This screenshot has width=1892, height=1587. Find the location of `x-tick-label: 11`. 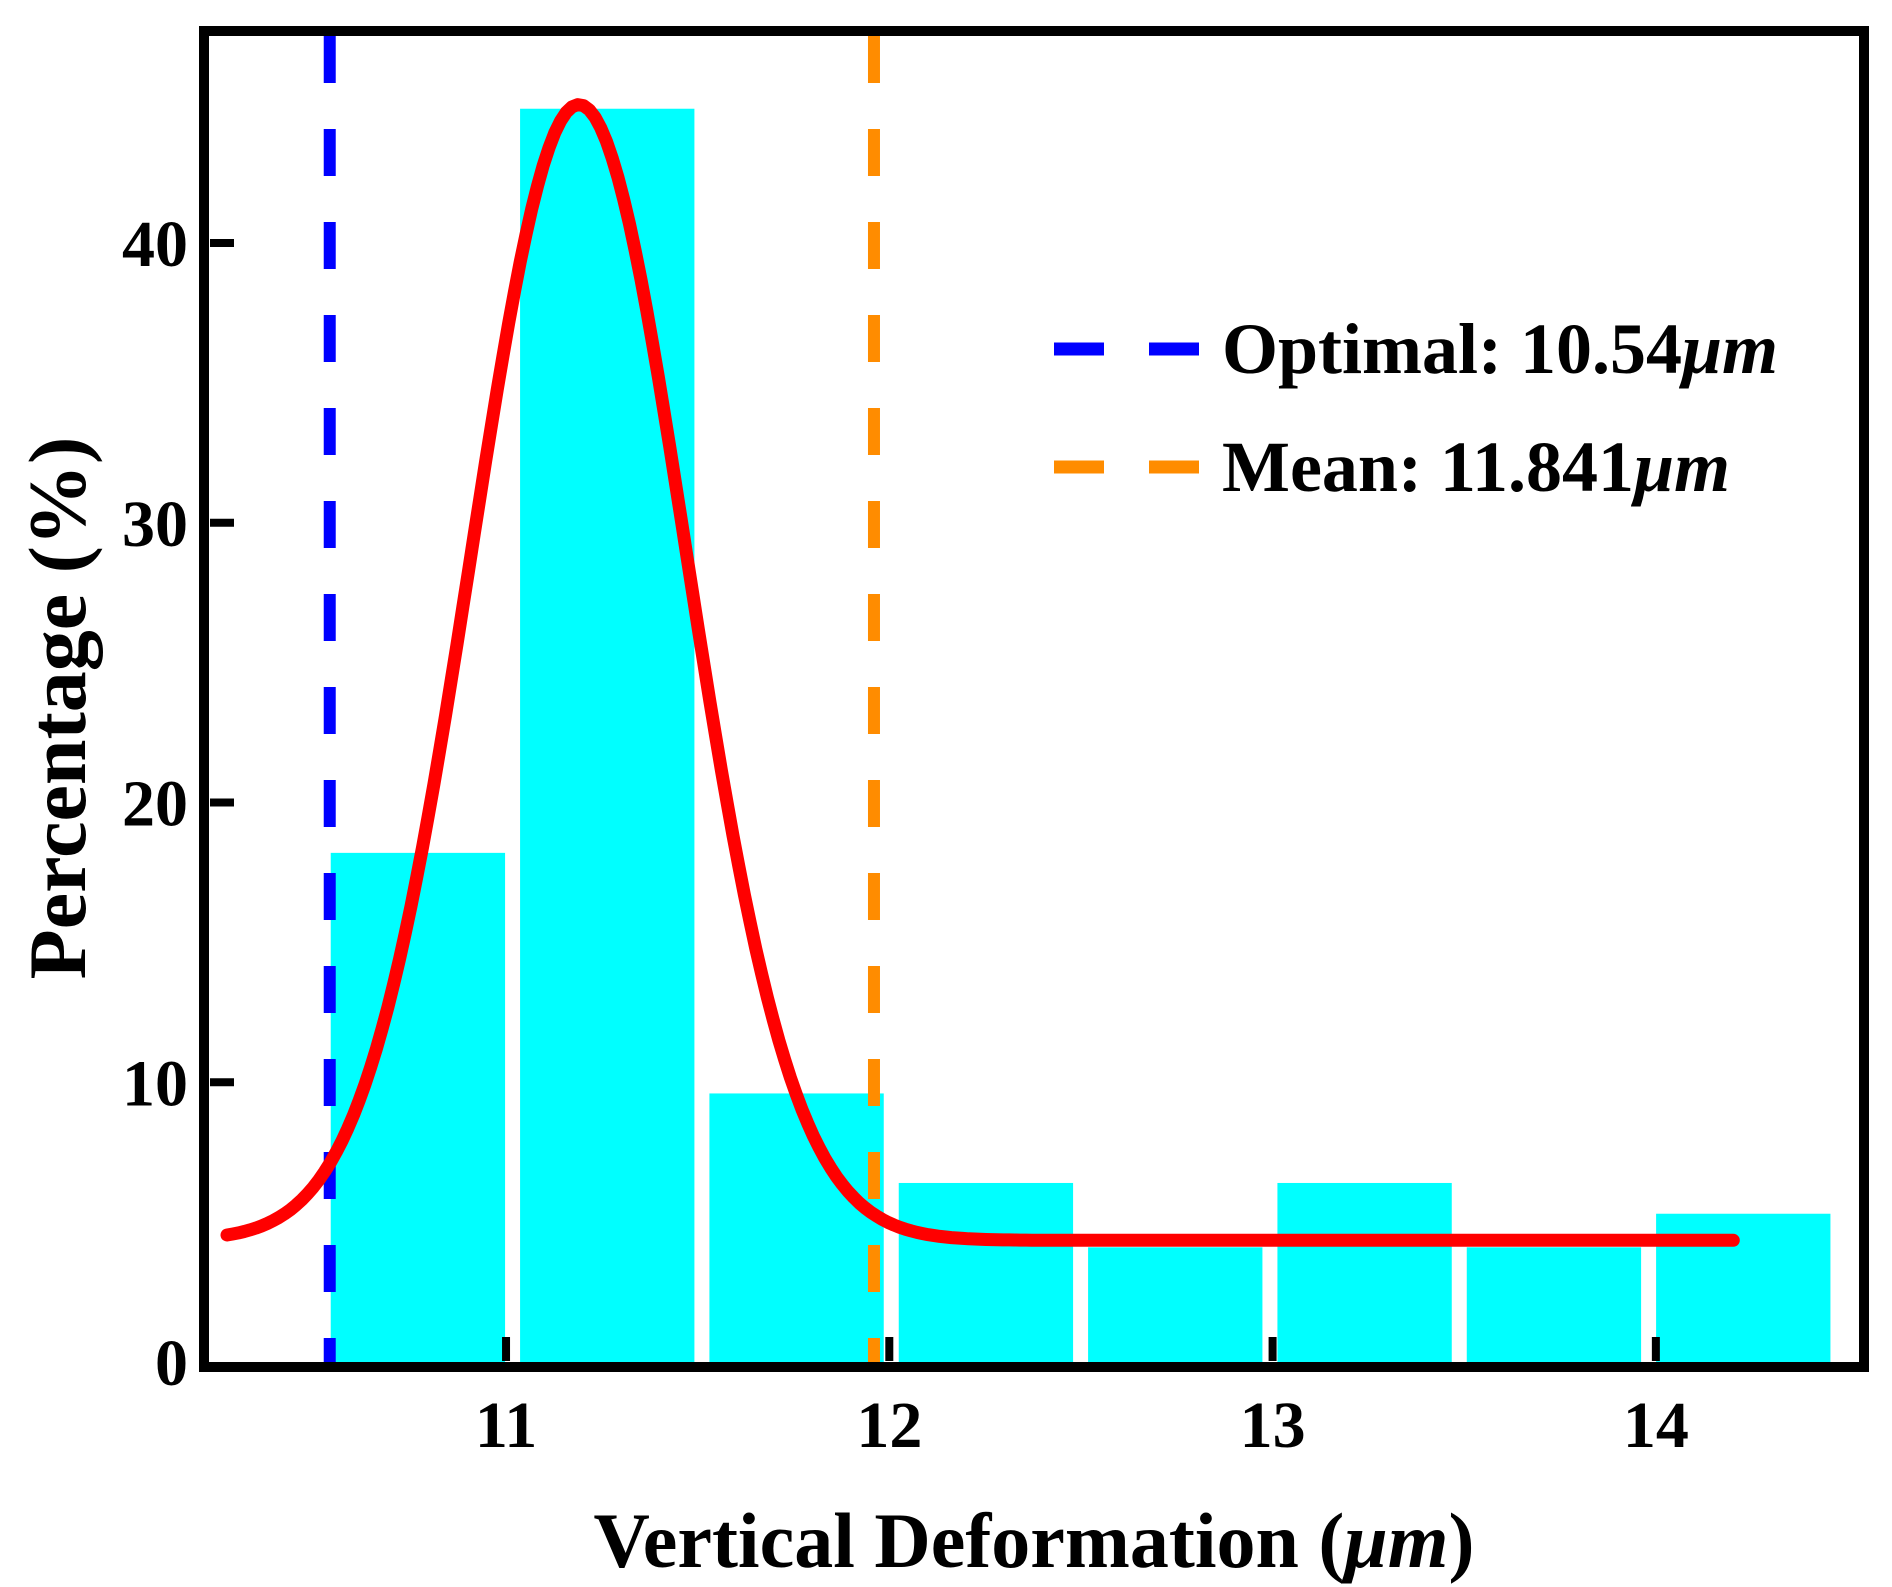

x-tick-label: 11 is located at coordinates (506, 1425).